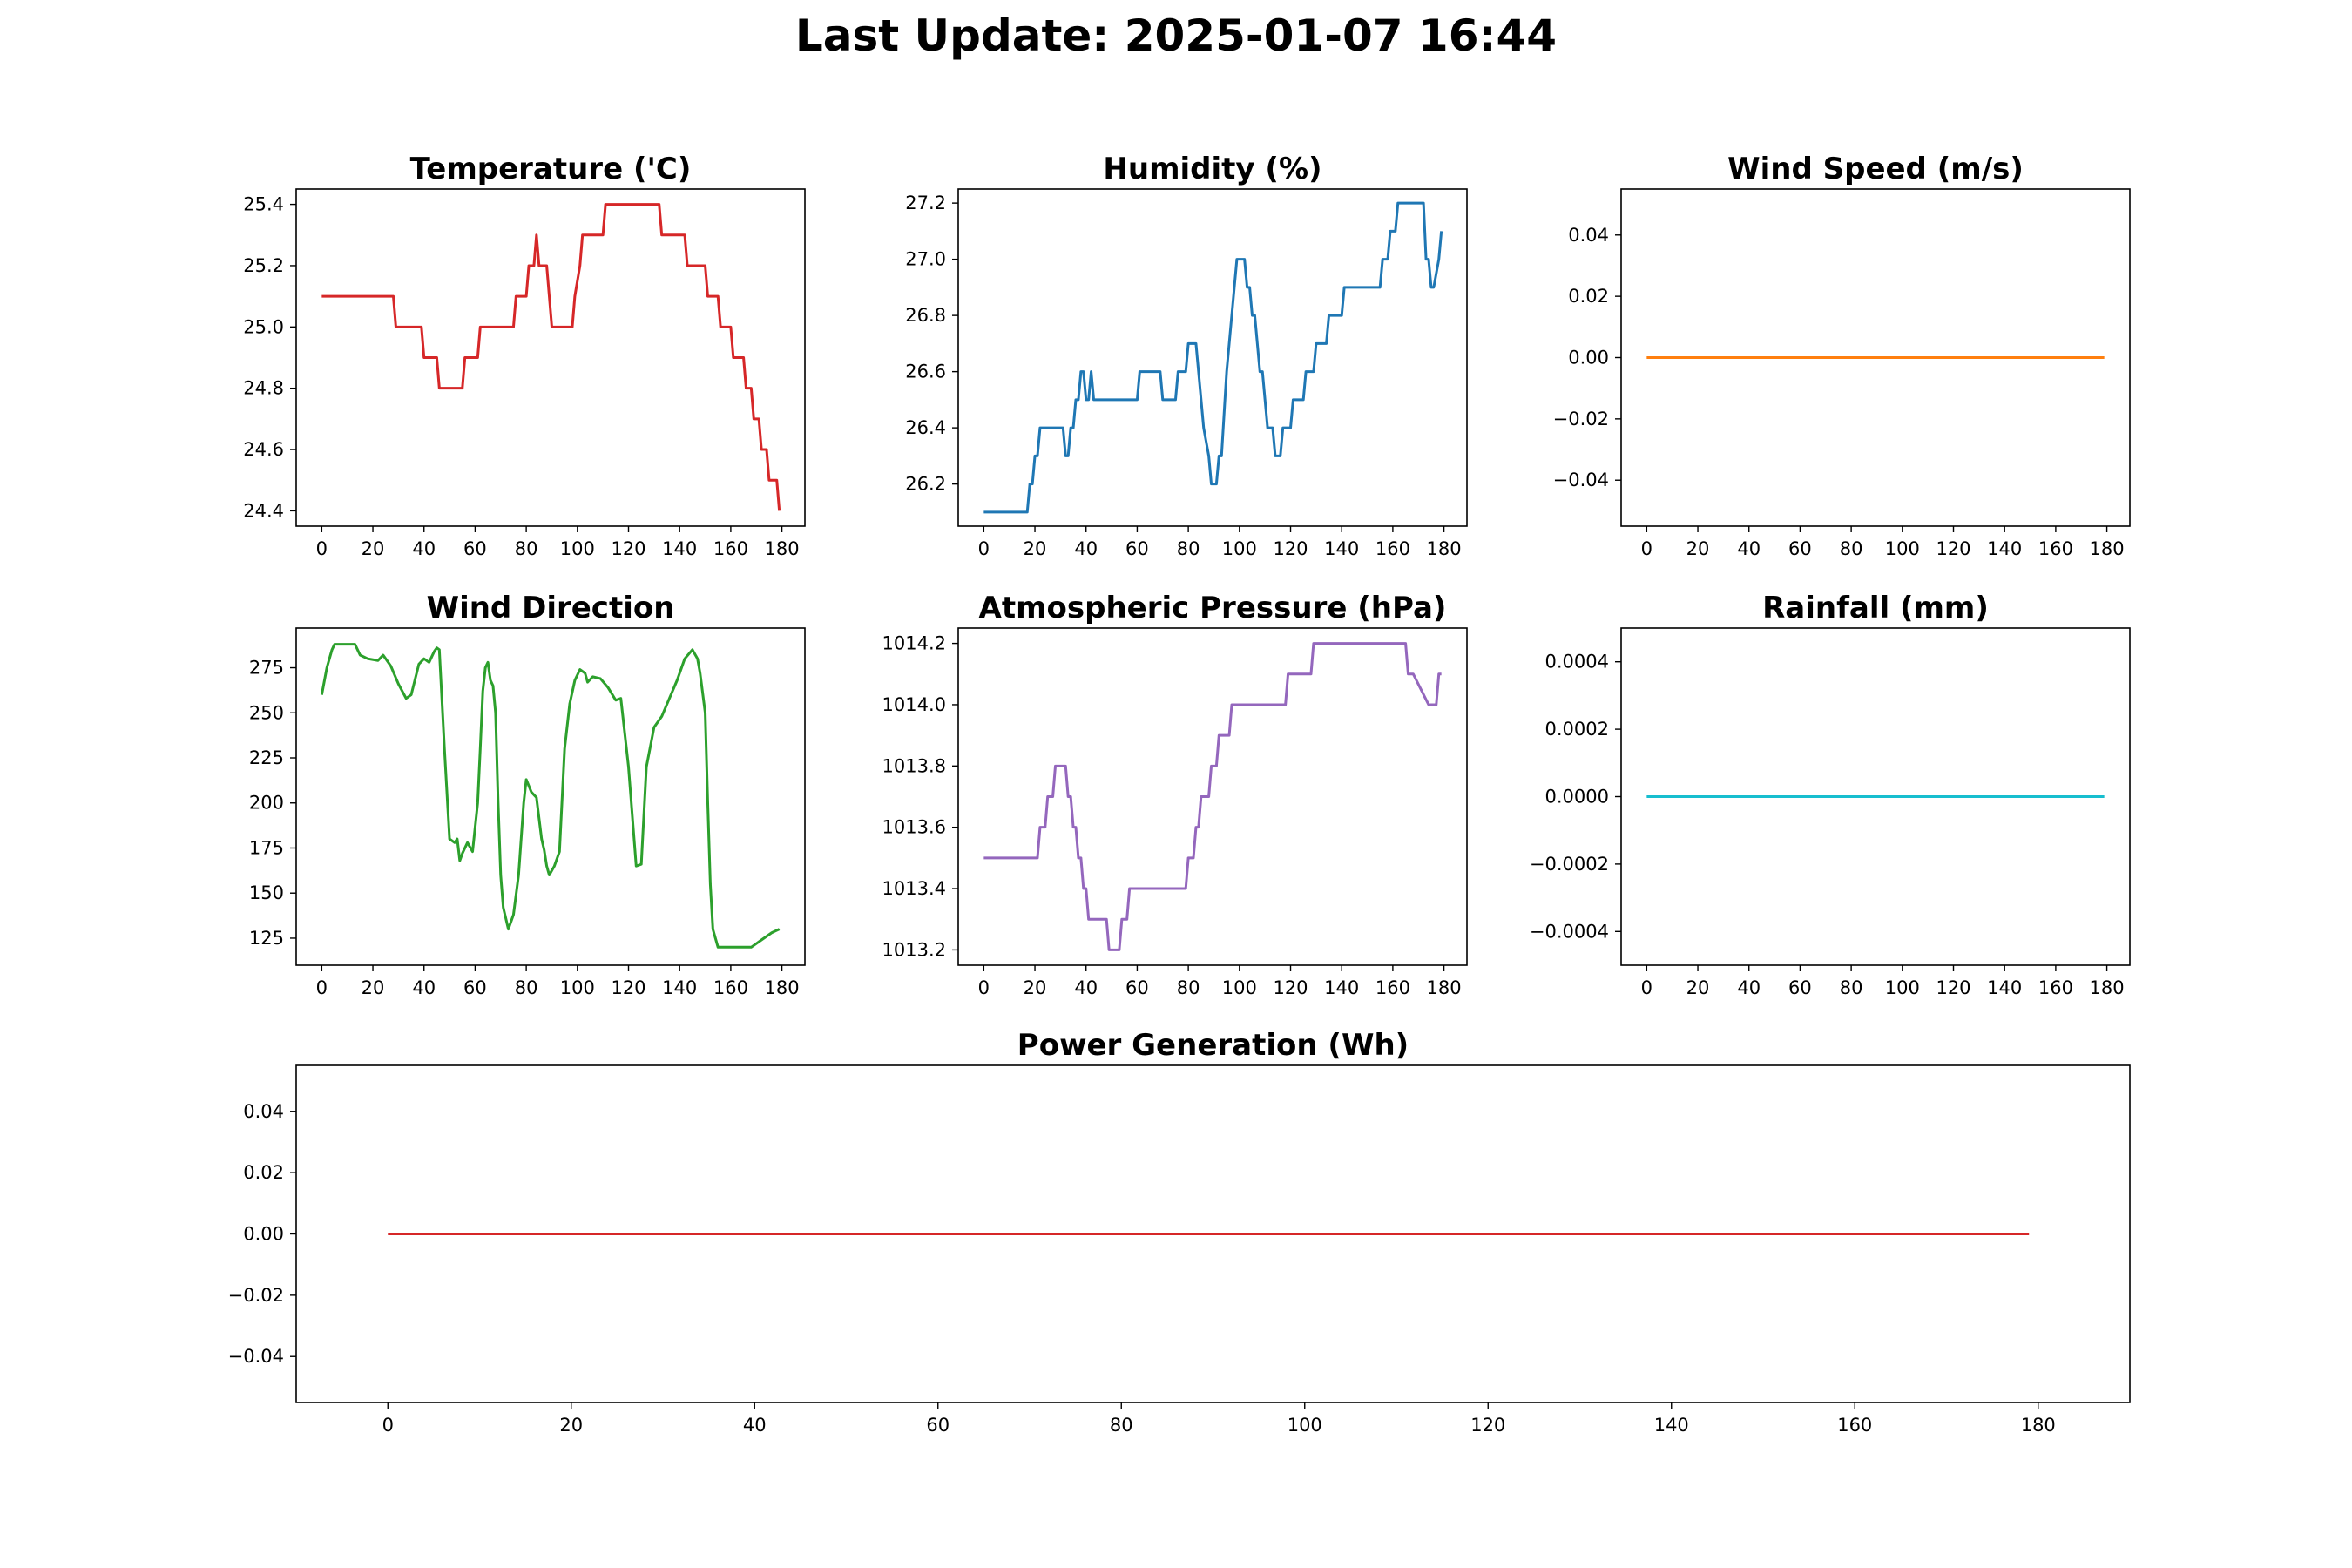 The image size is (2352, 1568). What do you see at coordinates (1213, 1045) in the screenshot?
I see `chart-title: Power Generation (Wh)` at bounding box center [1213, 1045].